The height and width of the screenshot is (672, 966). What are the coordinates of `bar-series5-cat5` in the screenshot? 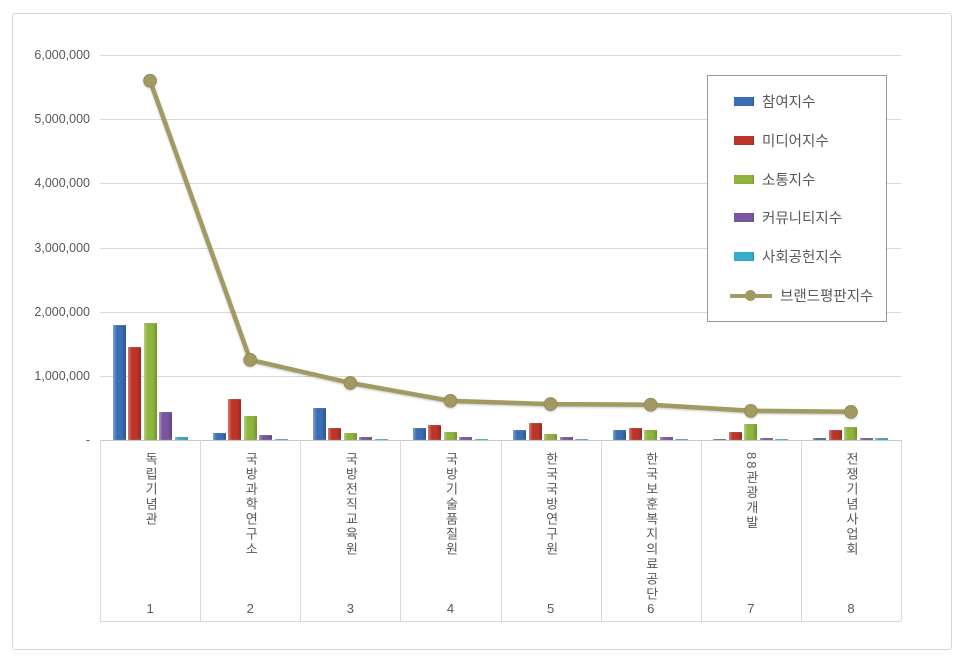 It's located at (582, 439).